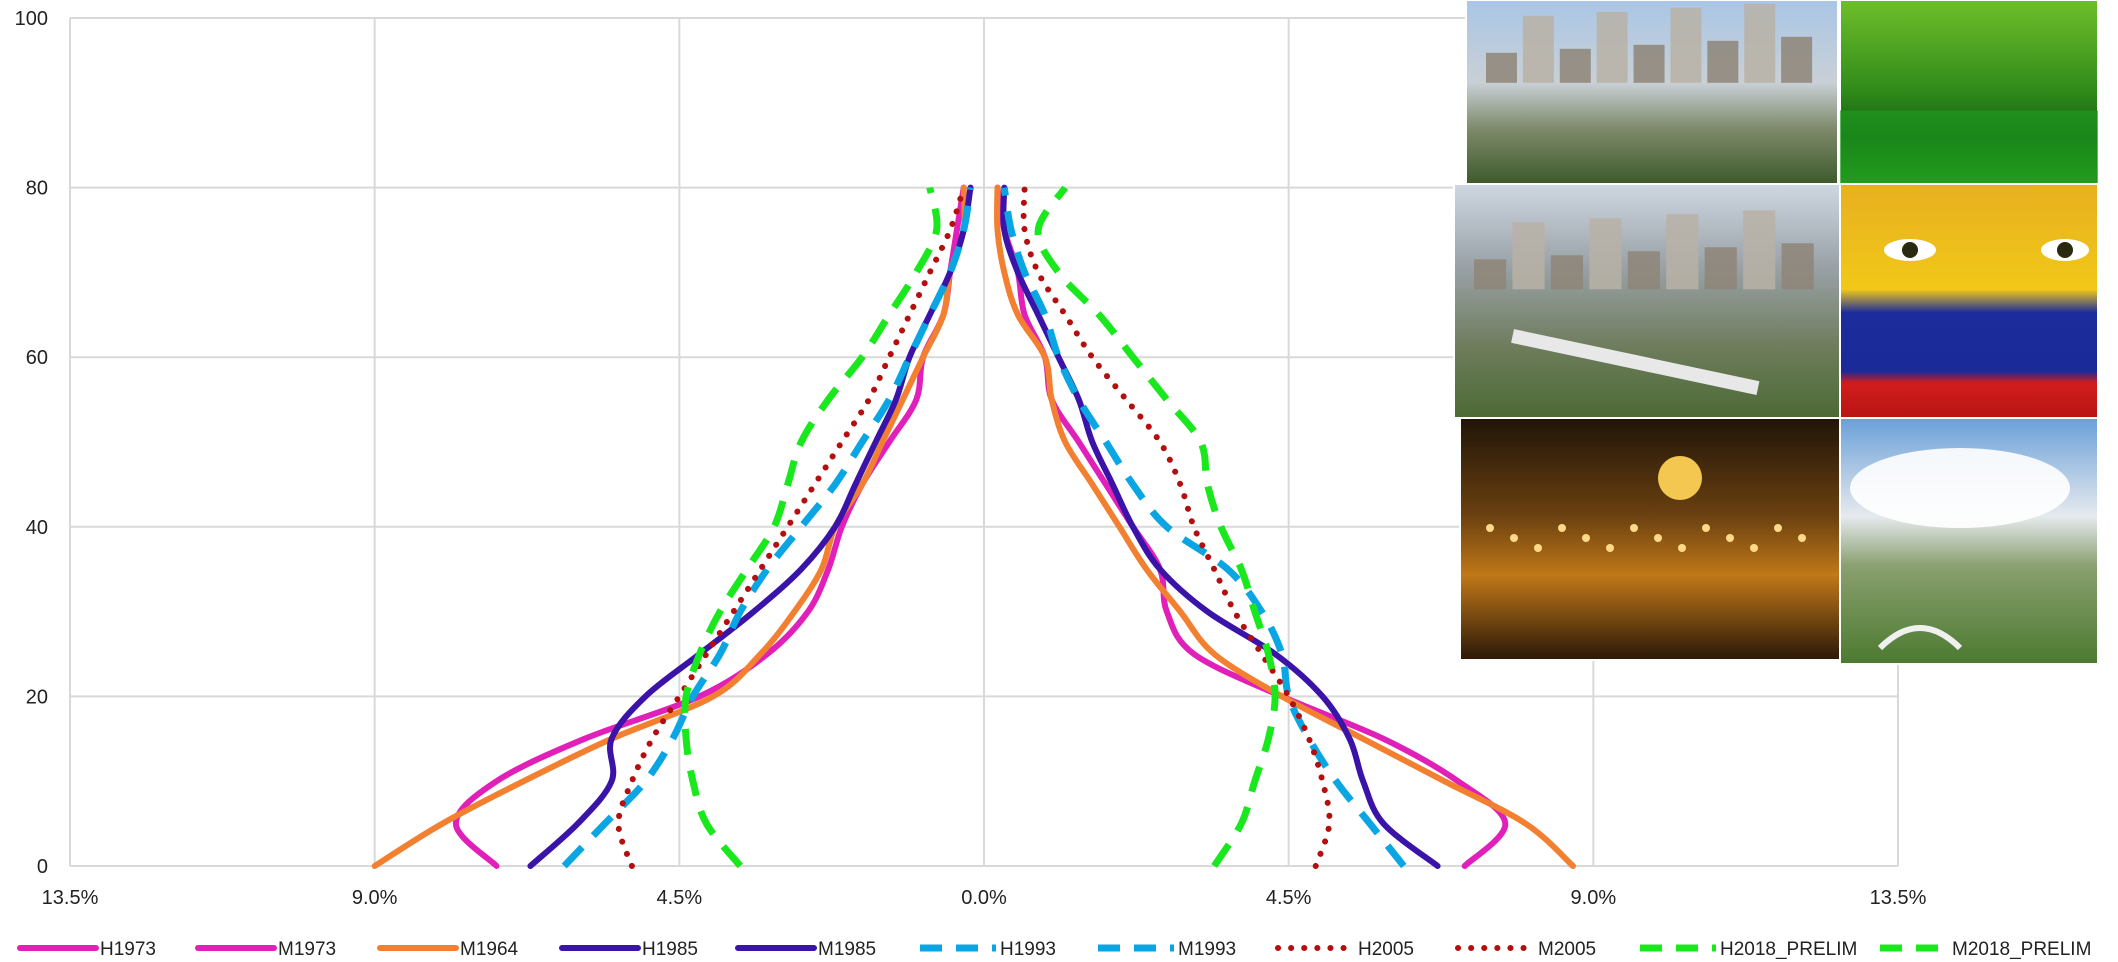 This screenshot has height=962, width=2118. What do you see at coordinates (489, 949) in the screenshot?
I see `legend-label: M1964` at bounding box center [489, 949].